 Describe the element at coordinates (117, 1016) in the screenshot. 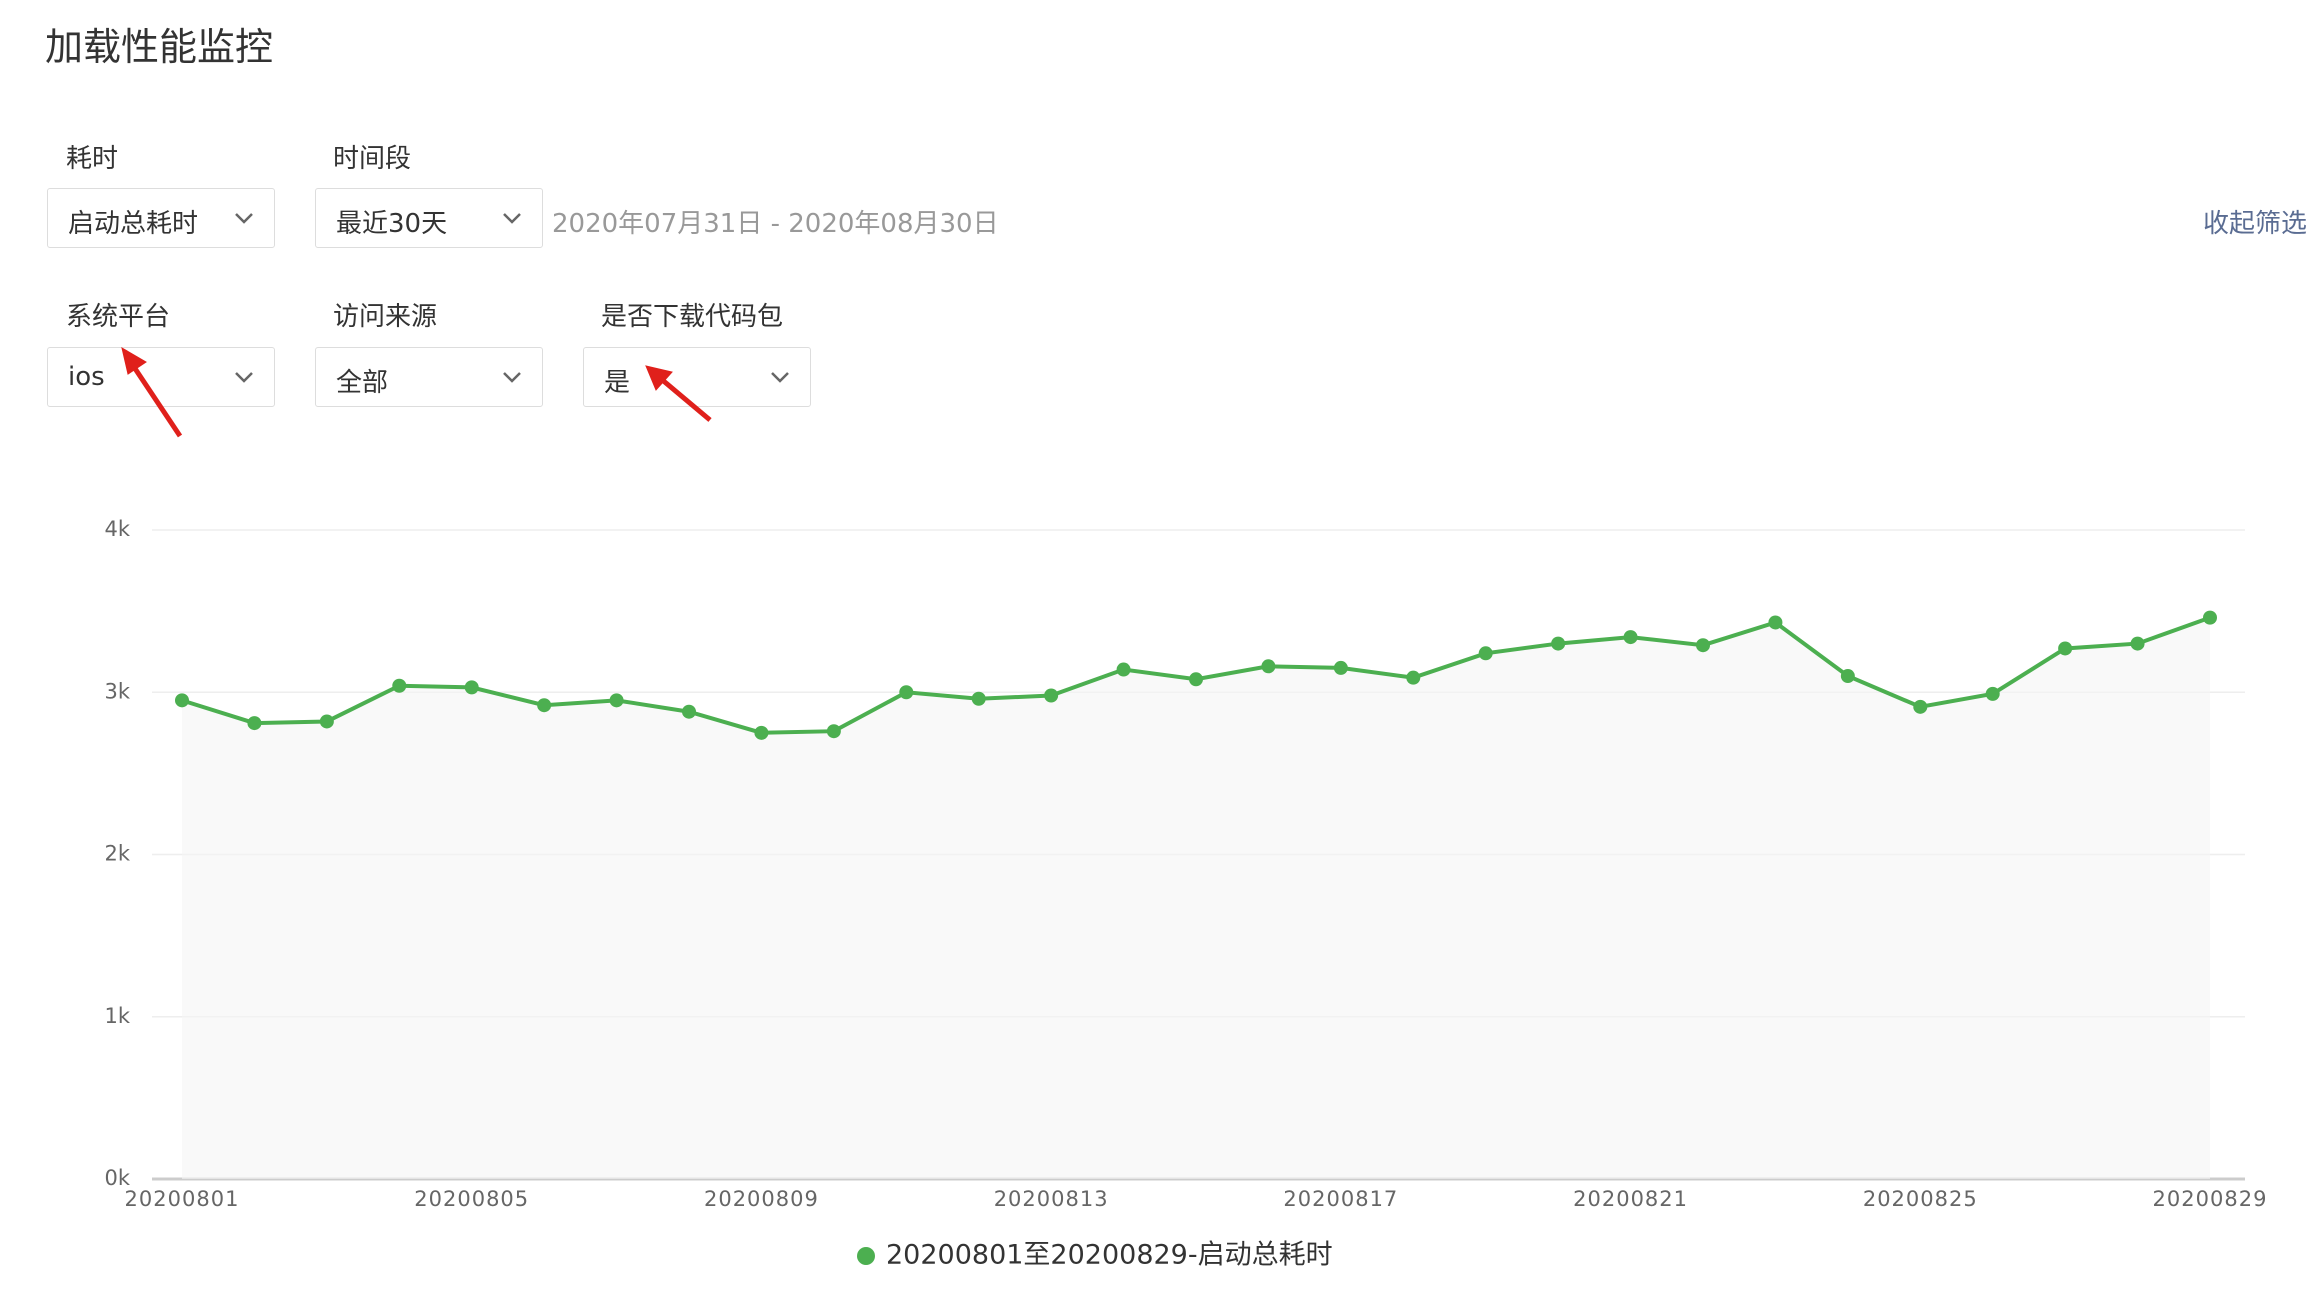

I see `y-tick-label: 1k` at that location.